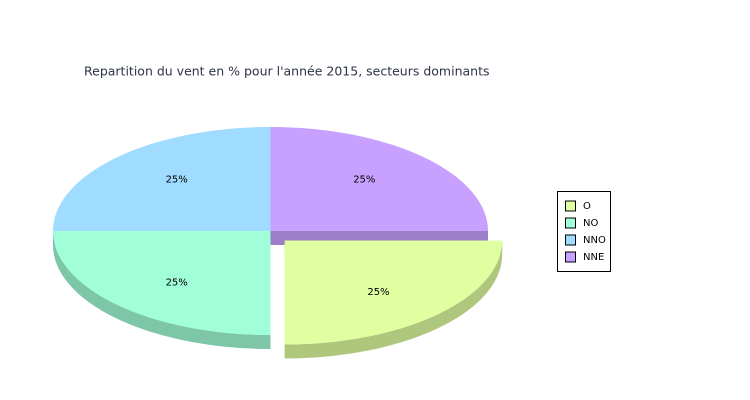 The width and height of the screenshot is (750, 400). Describe the element at coordinates (593, 257) in the screenshot. I see `legend-text: NNE` at that location.